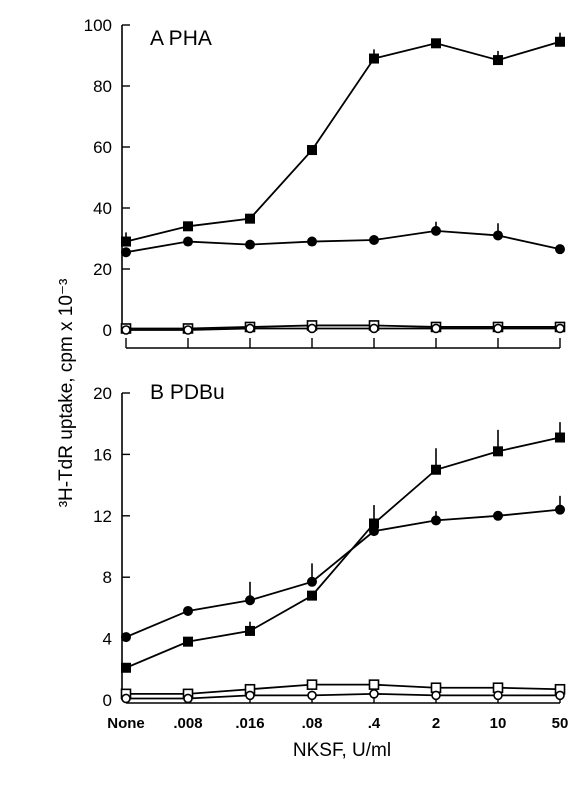 Image resolution: width=575 pixels, height=786 pixels. What do you see at coordinates (249, 723) in the screenshot?
I see `x-tick-label: .016` at bounding box center [249, 723].